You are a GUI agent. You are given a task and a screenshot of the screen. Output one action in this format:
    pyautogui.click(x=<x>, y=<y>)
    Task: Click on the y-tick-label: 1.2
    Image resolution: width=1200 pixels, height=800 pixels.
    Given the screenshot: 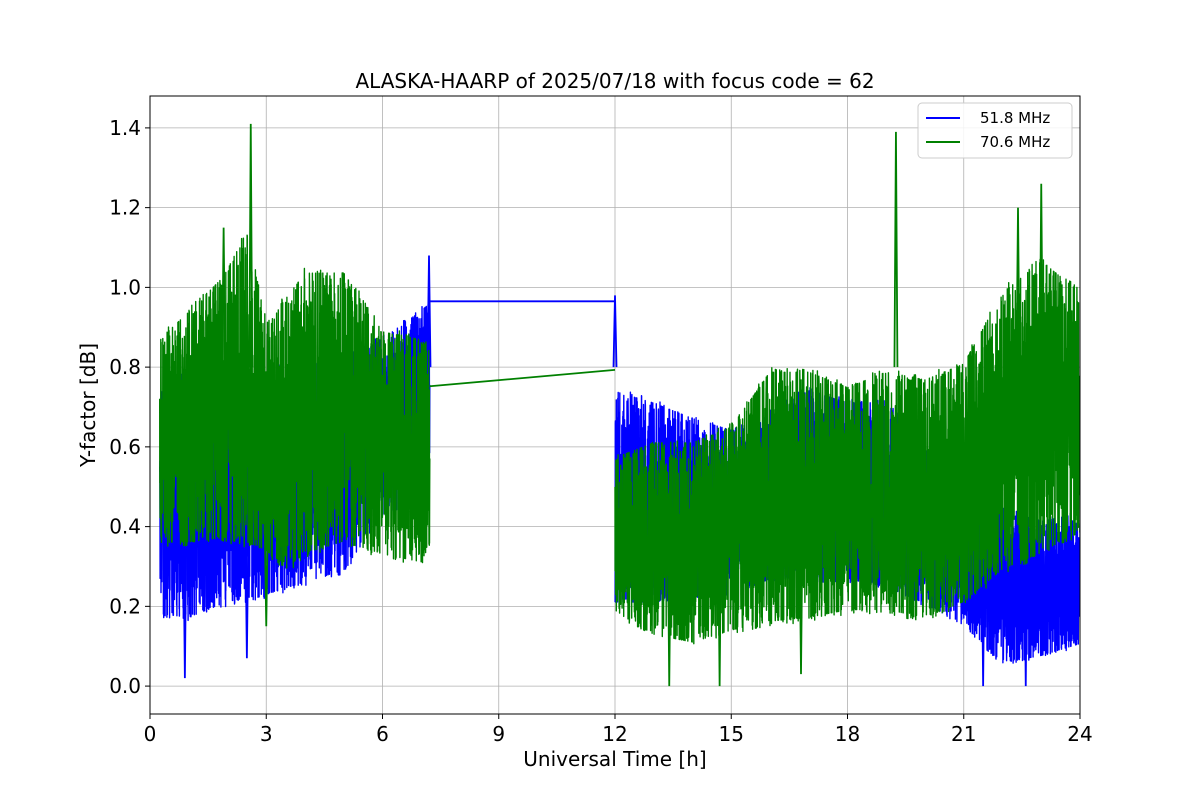 What is the action you would take?
    pyautogui.click(x=125, y=208)
    